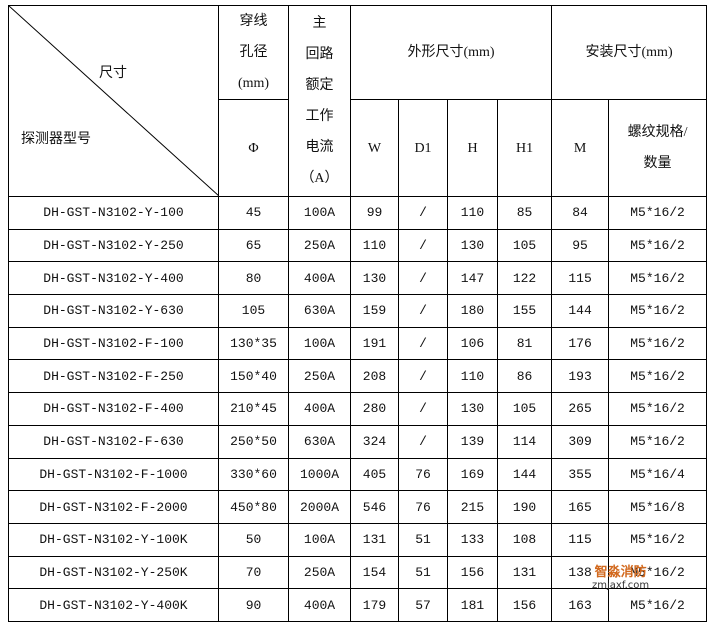  What do you see at coordinates (113, 572) in the screenshot?
I see `table-cell: DH-GST-N3102-Y-250K` at bounding box center [113, 572].